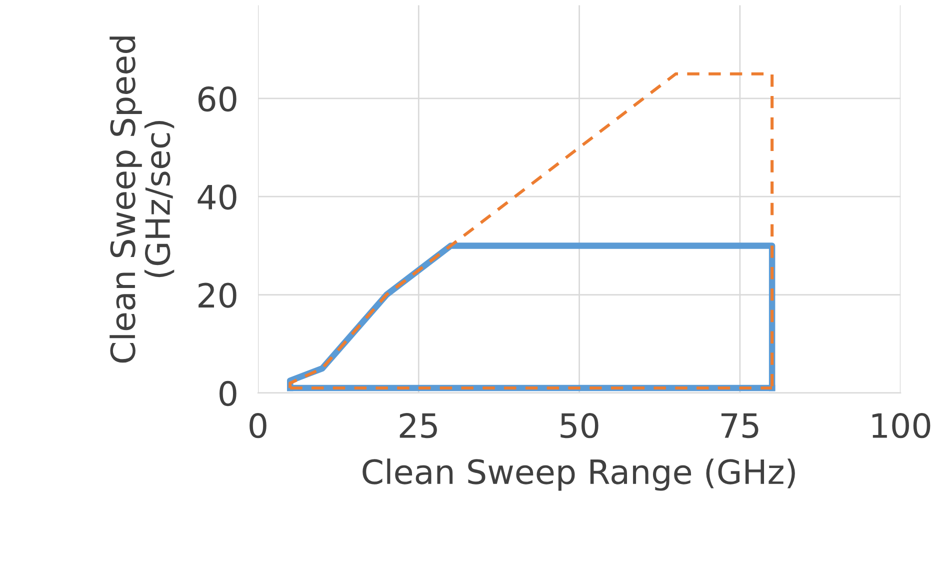 The width and height of the screenshot is (952, 577). What do you see at coordinates (418, 425) in the screenshot?
I see `x-tick-label: 25` at bounding box center [418, 425].